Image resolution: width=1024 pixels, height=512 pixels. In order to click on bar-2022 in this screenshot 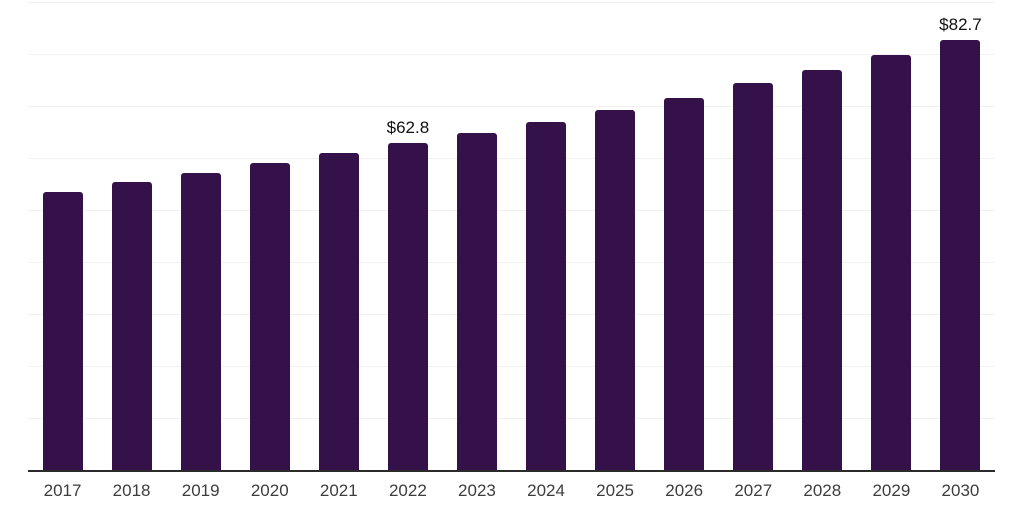, I will do `click(407, 306)`.